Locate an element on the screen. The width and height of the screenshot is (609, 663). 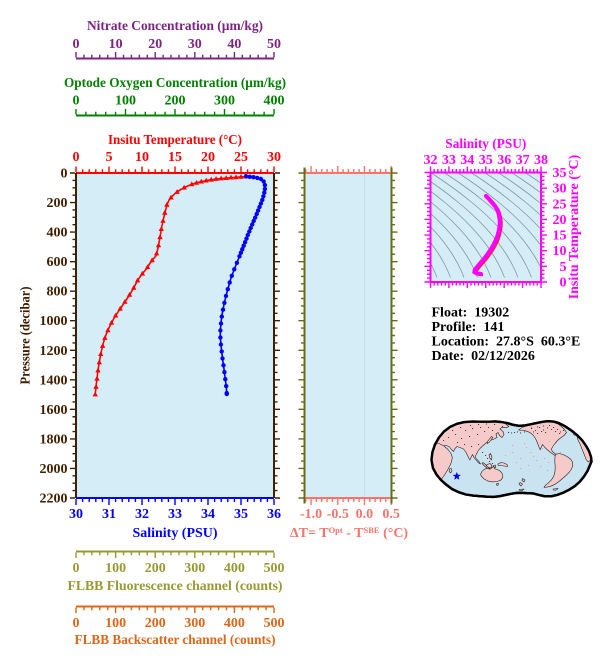
svg-text: Float: 19302 is located at coordinates (471, 313).